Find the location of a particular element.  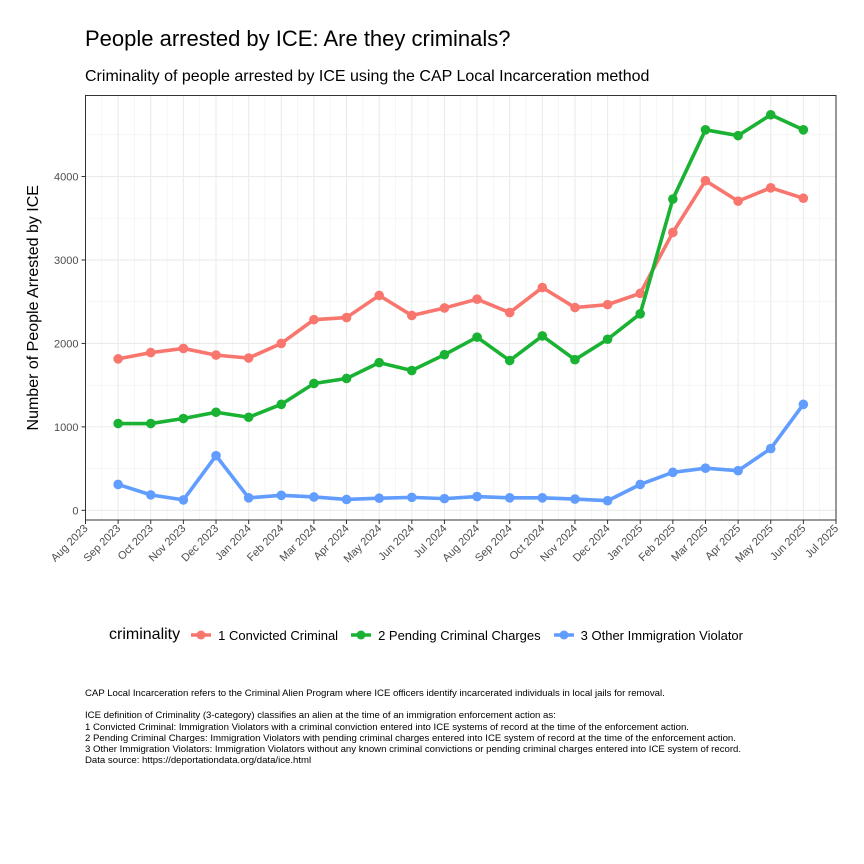

legend-item: 3 Other Immigration Violator is located at coordinates (648, 635).